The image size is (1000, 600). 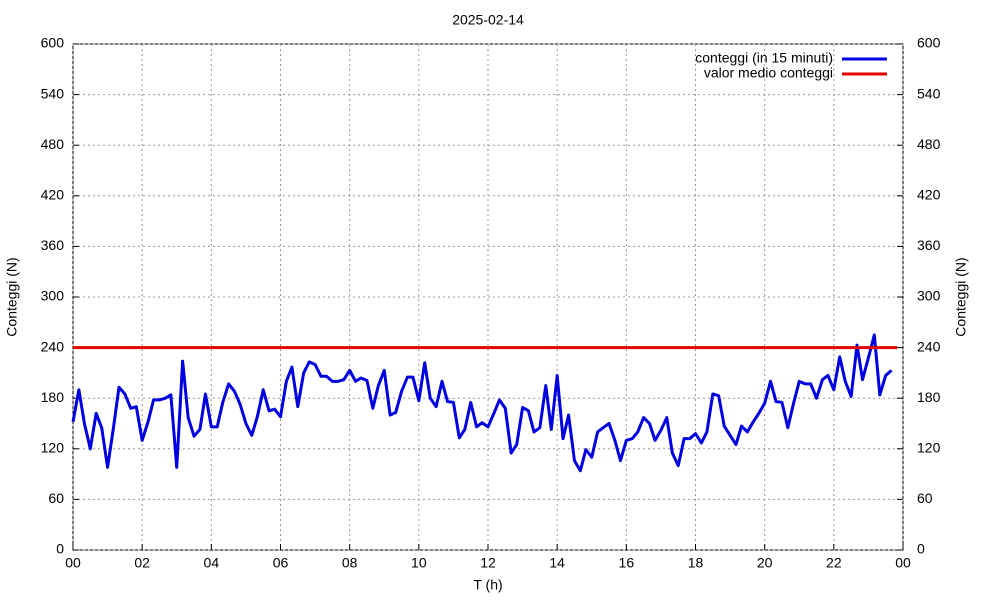 I want to click on y-tick-label: 360, so click(x=53, y=245).